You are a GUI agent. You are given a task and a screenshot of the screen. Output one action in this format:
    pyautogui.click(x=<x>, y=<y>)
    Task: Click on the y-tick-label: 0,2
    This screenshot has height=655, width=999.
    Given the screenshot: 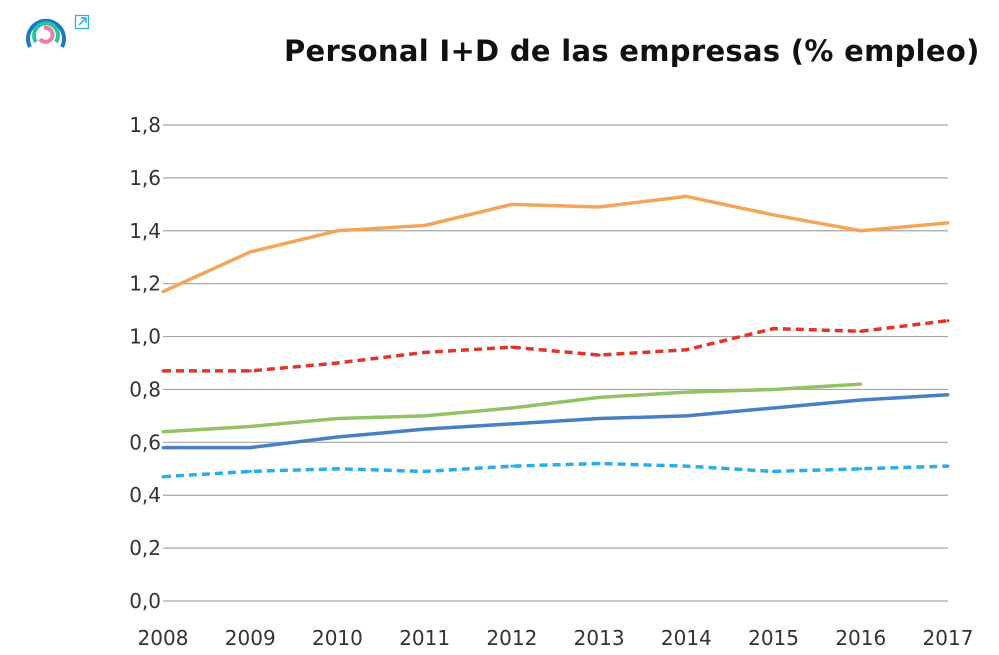 What is the action you would take?
    pyautogui.click(x=145, y=548)
    